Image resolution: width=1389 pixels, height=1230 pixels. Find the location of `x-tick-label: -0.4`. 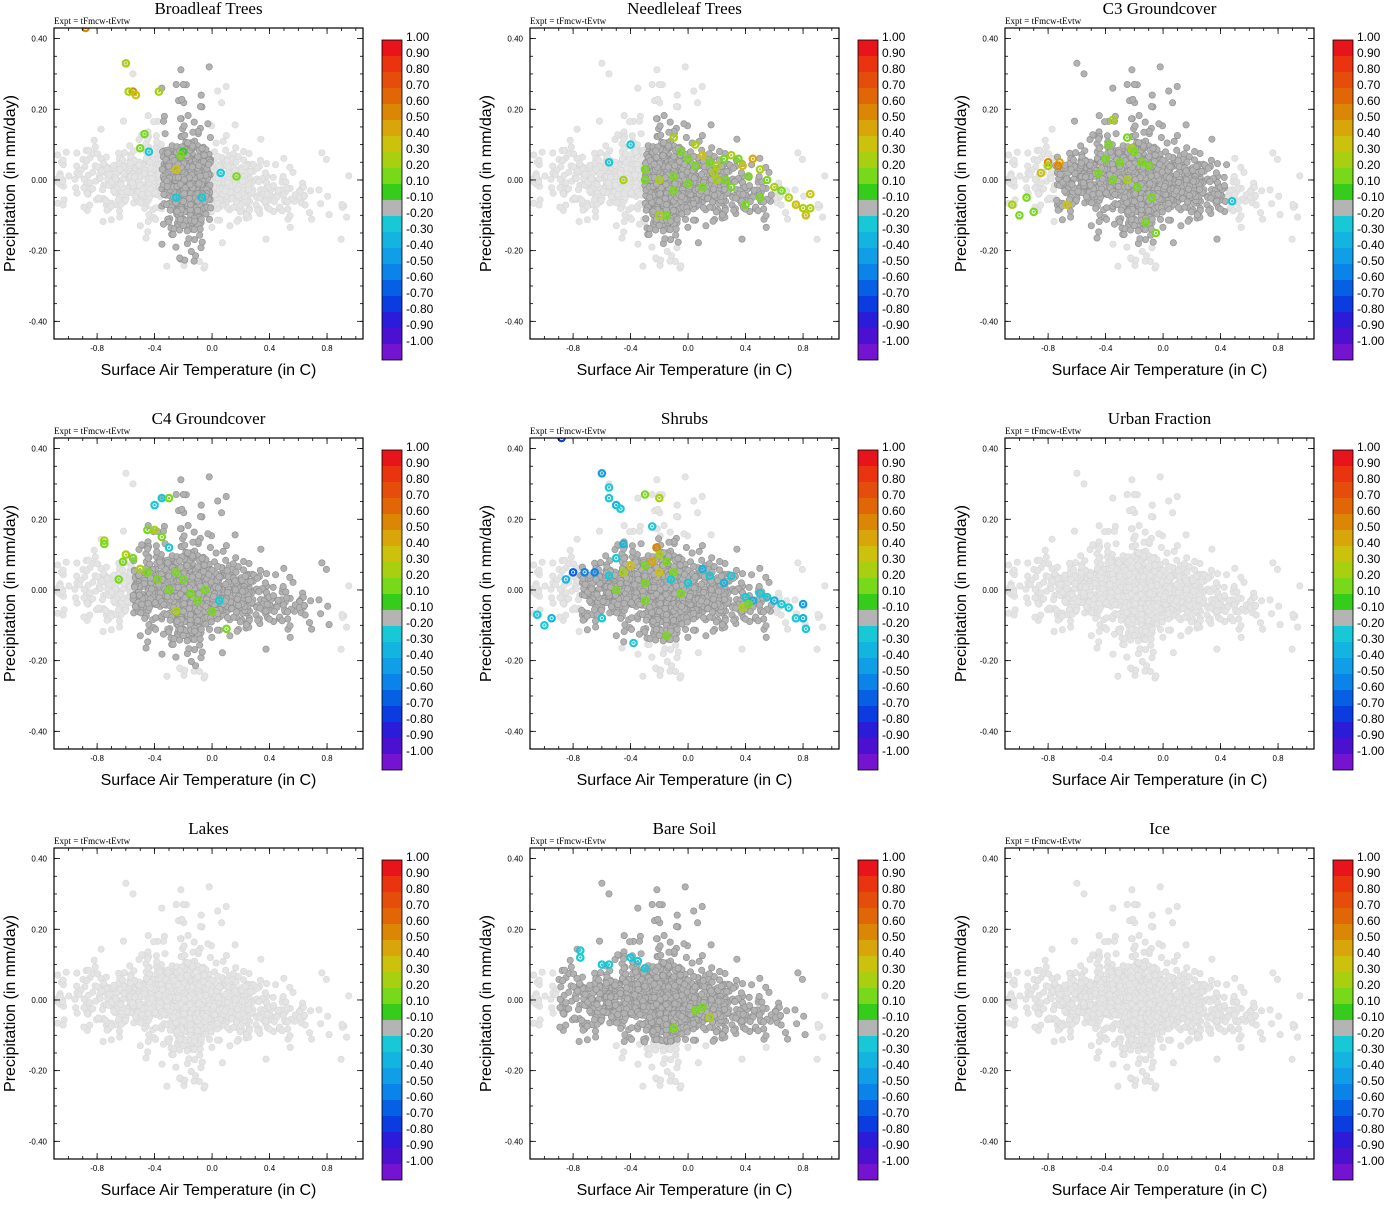

x-tick-label: -0.4 is located at coordinates (1106, 348).